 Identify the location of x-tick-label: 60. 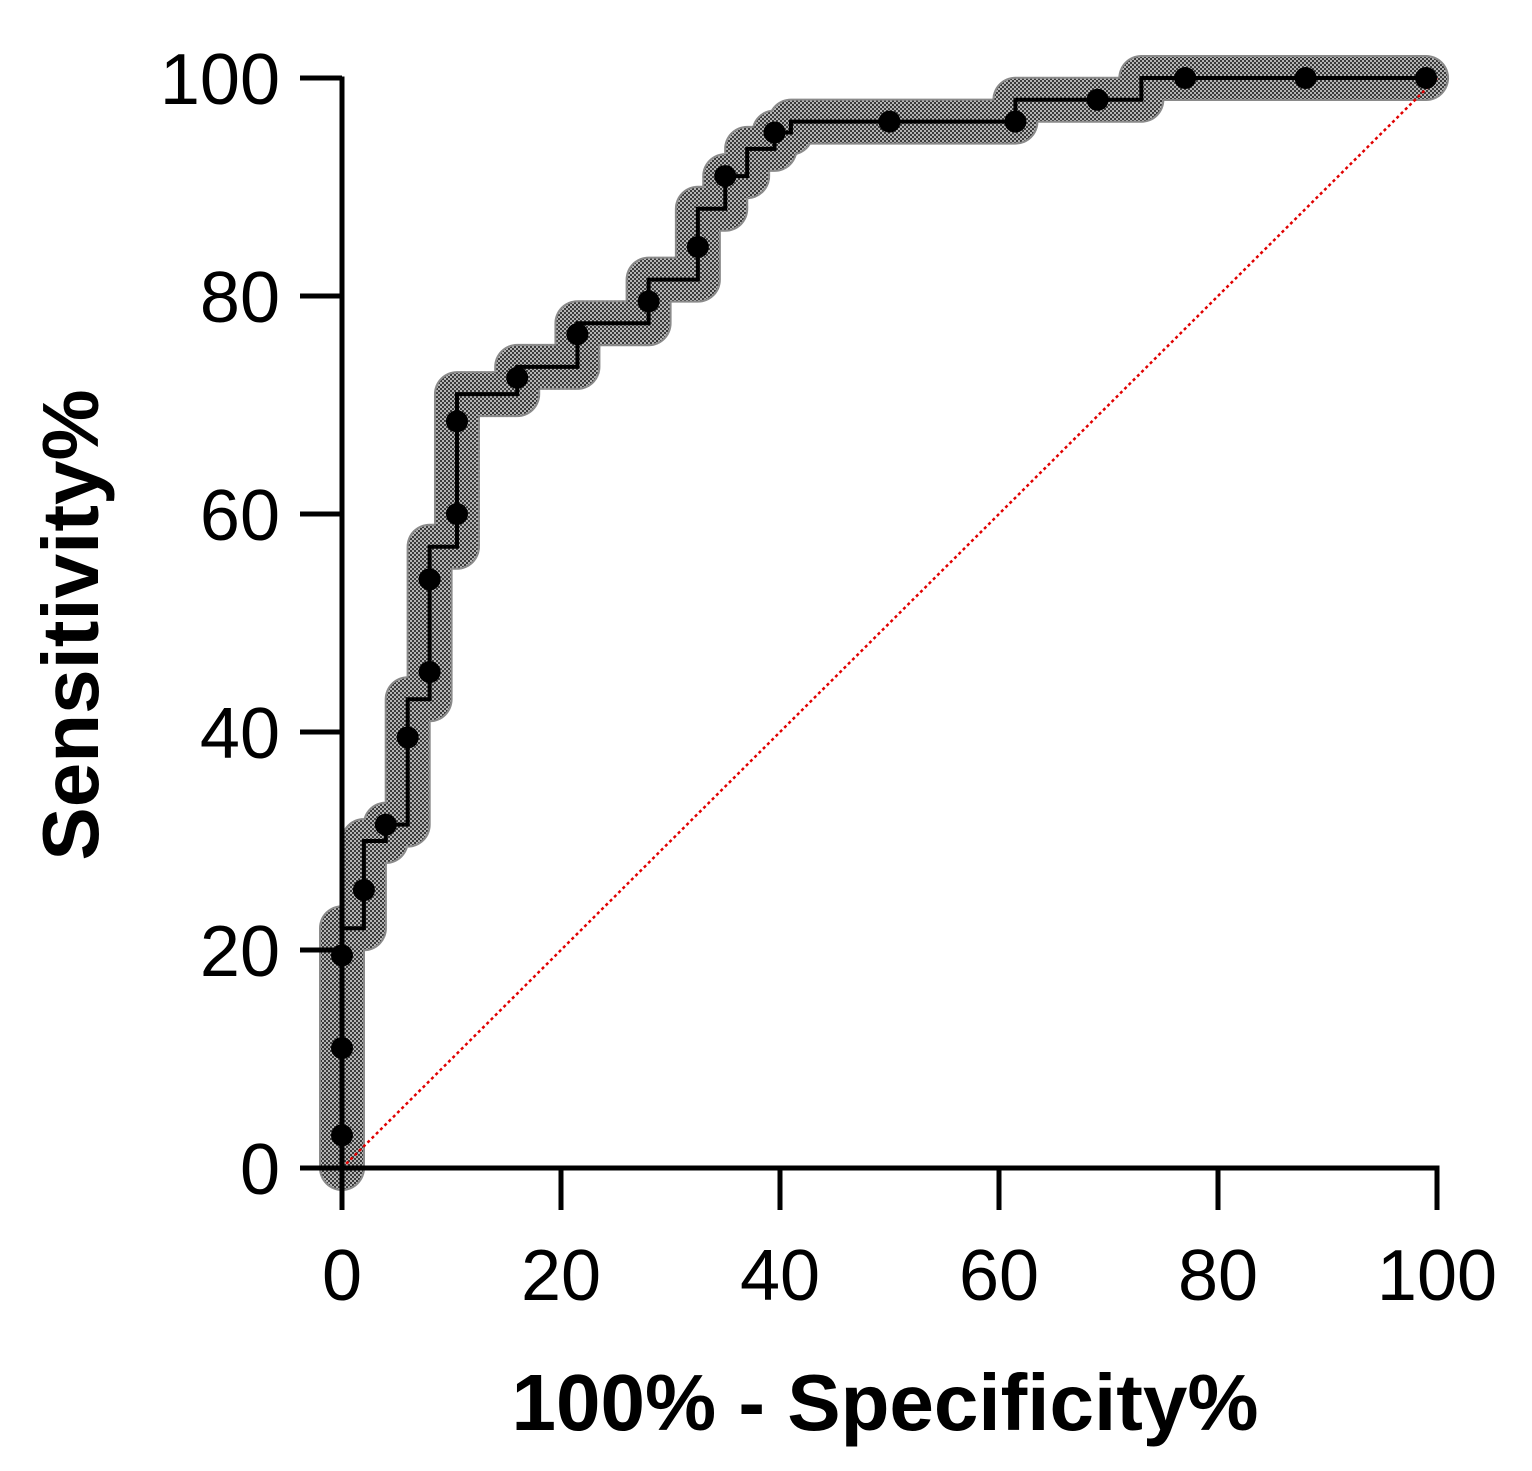
(999, 1276).